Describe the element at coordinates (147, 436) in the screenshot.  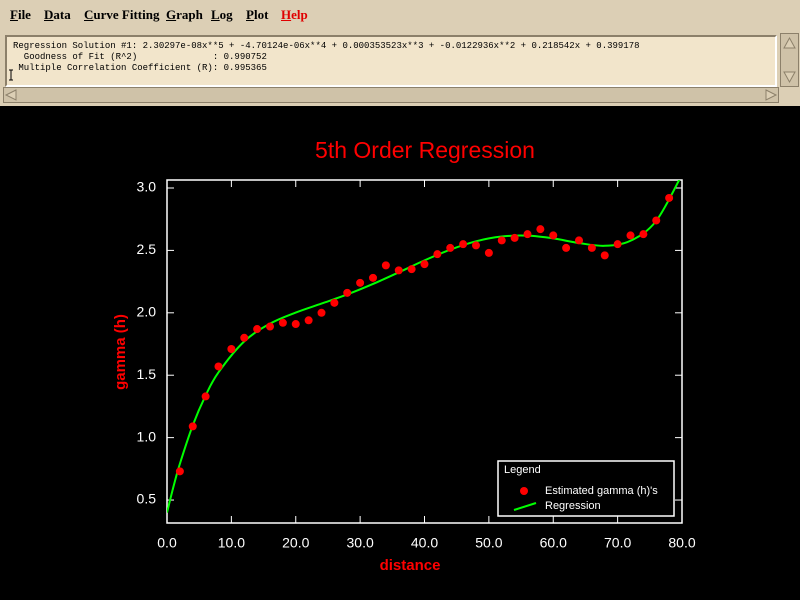
I see `y-tick-label: 1.0` at that location.